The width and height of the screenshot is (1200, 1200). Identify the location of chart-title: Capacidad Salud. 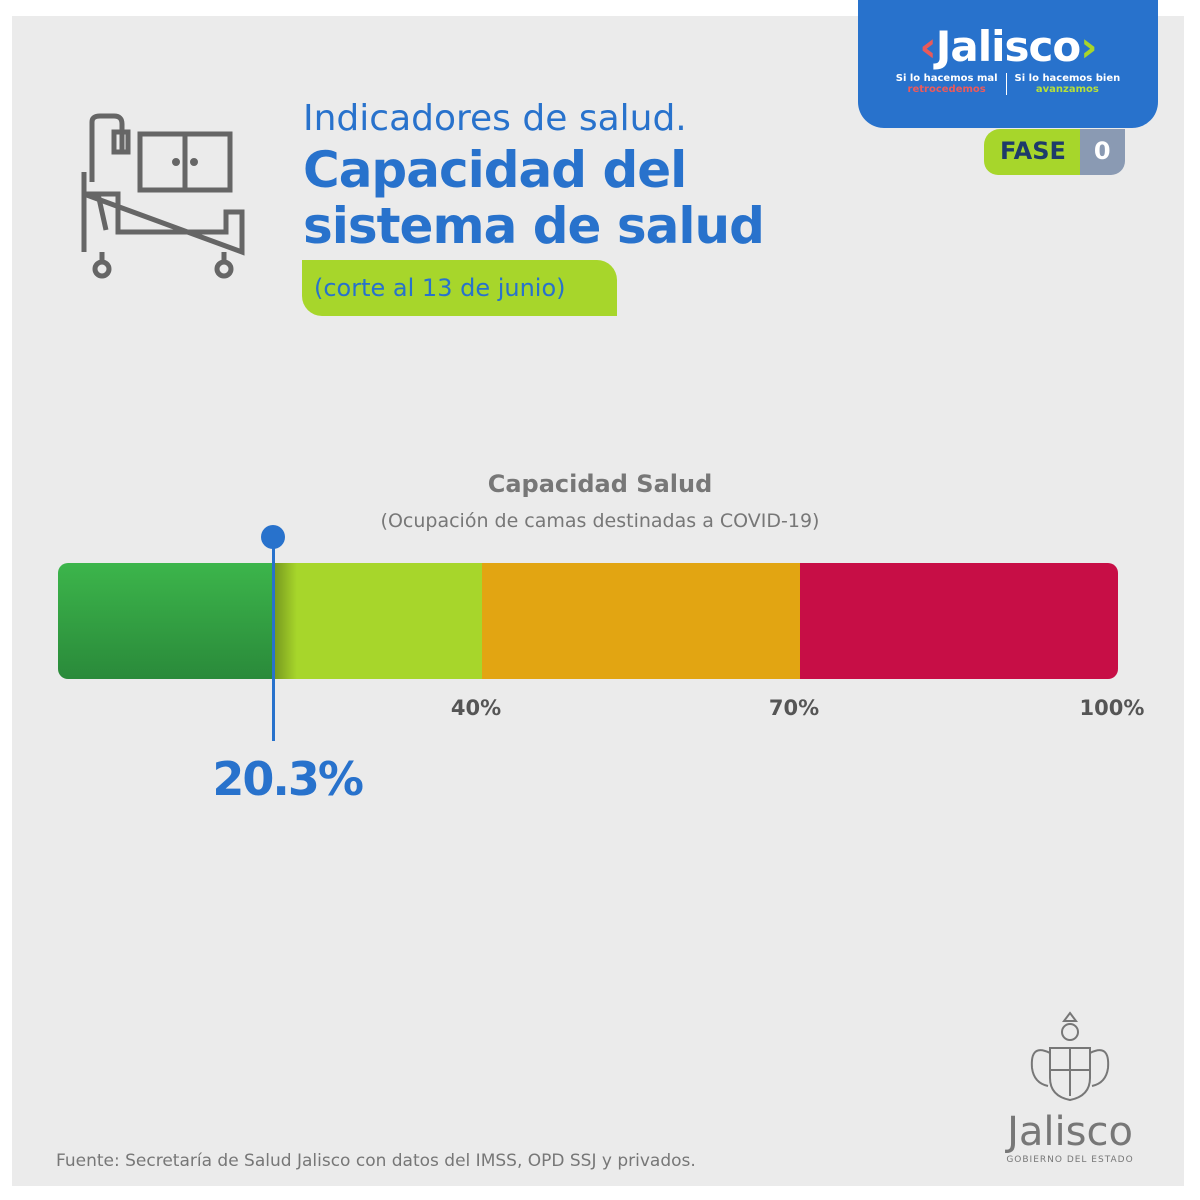
(600, 484).